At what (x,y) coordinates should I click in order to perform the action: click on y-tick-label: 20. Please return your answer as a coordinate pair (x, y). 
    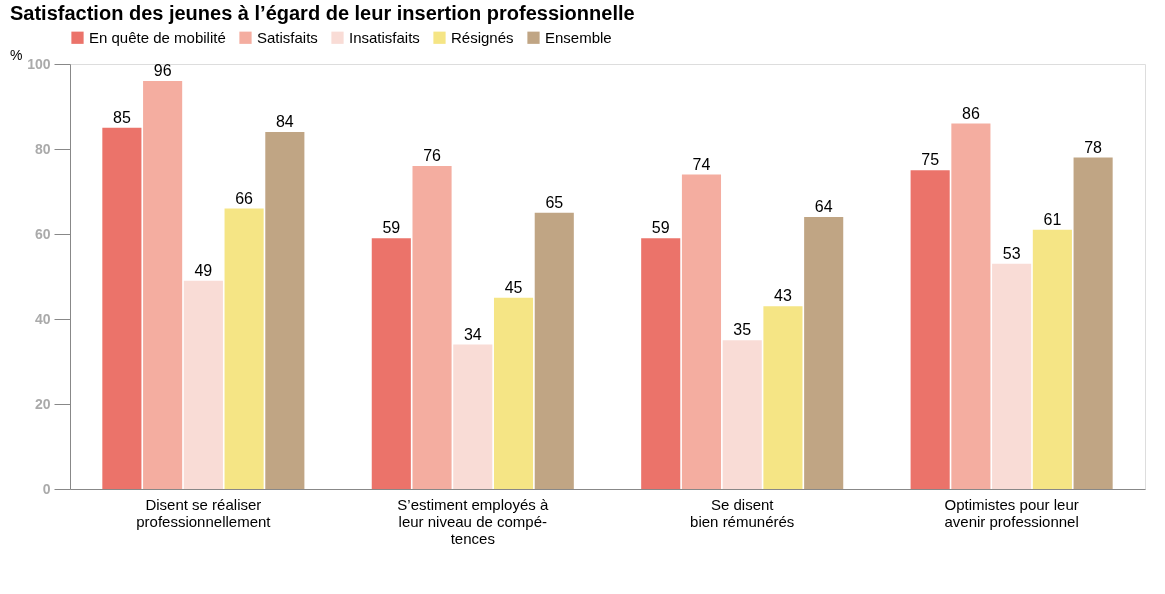
    Looking at the image, I should click on (42, 403).